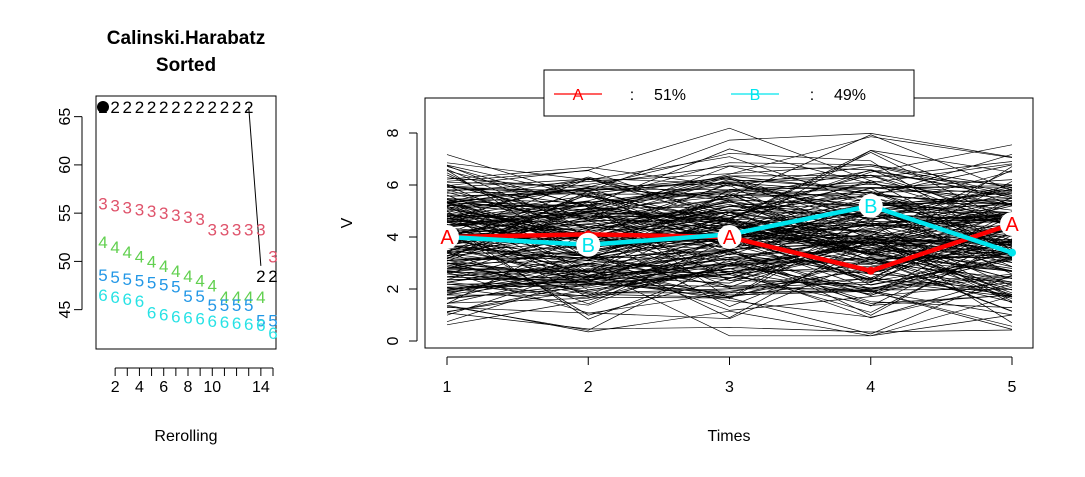 The image size is (1085, 477). I want to click on cluster-series: A B A B A, so click(729, 234).